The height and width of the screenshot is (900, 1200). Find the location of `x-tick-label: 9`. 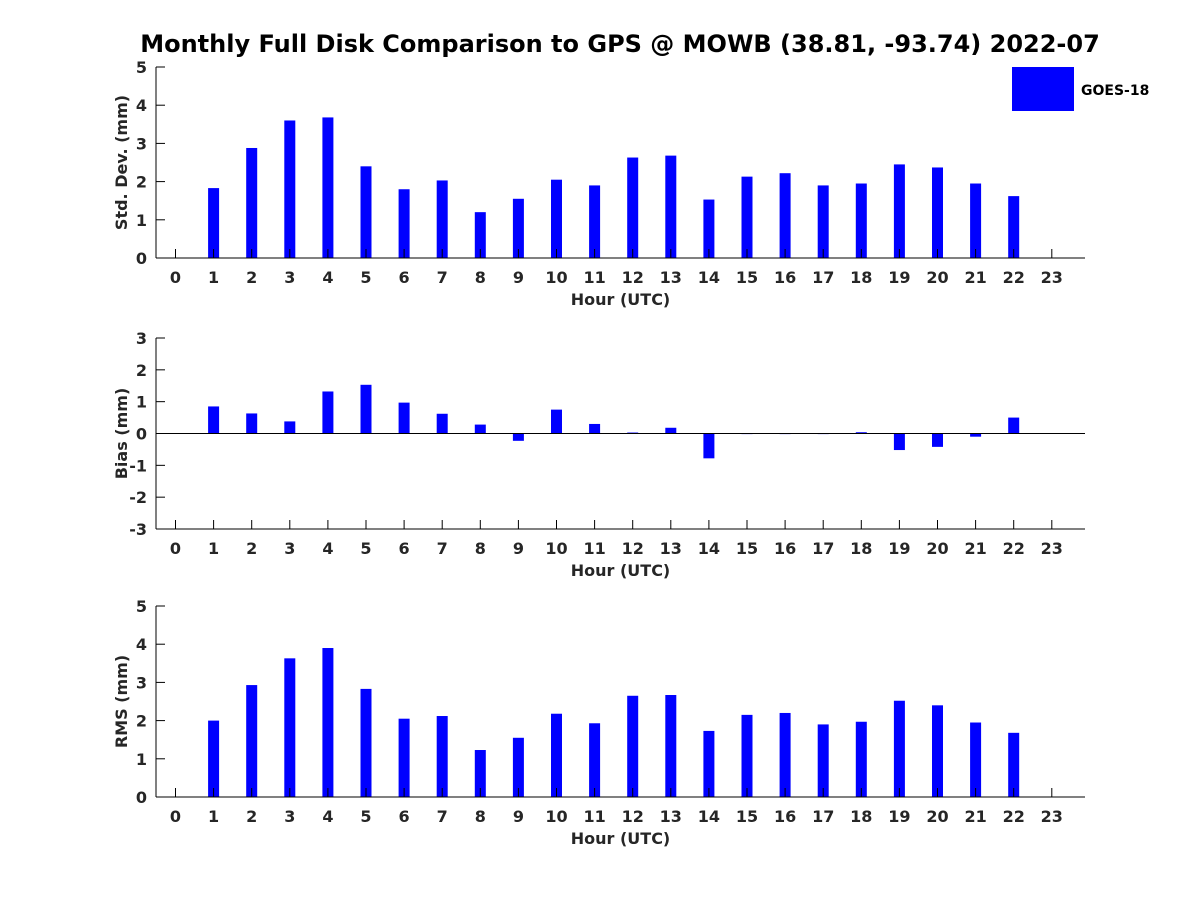

x-tick-label: 9 is located at coordinates (518, 277).